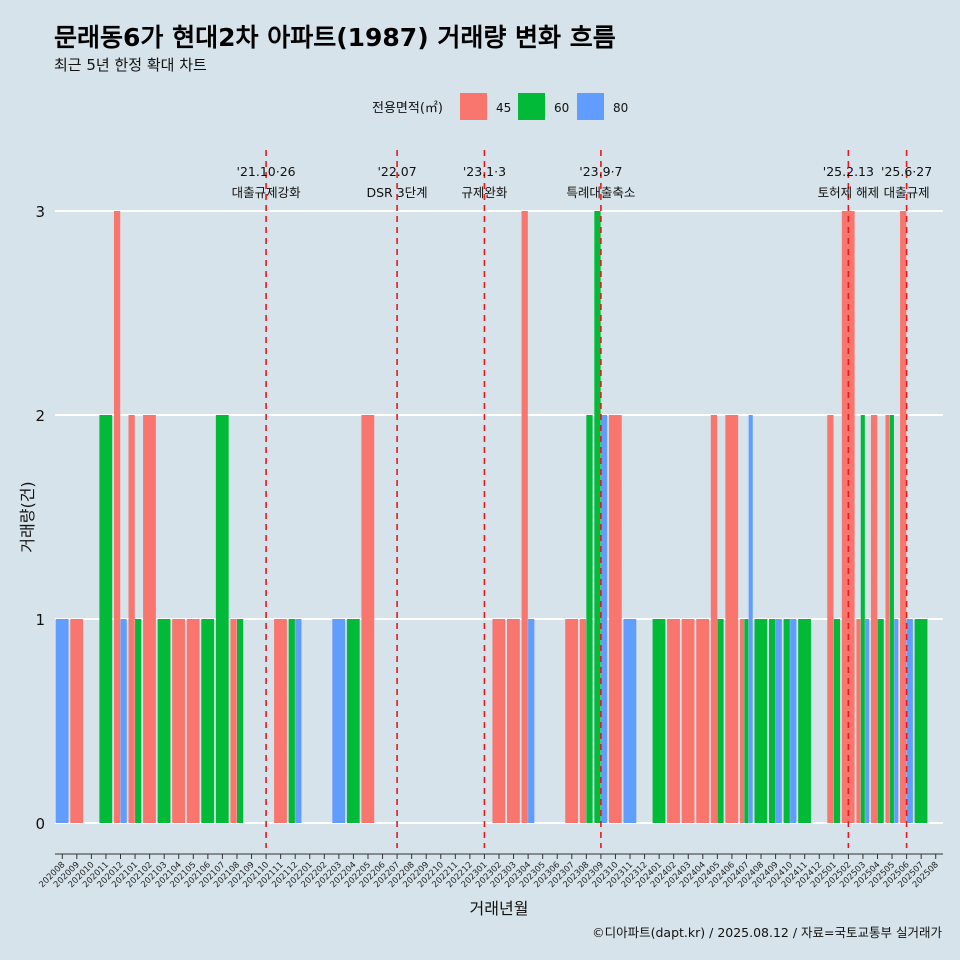 Image resolution: width=960 pixels, height=960 pixels. Describe the element at coordinates (848, 192) in the screenshot. I see `event-name-label-5: 토허제 해제` at that location.